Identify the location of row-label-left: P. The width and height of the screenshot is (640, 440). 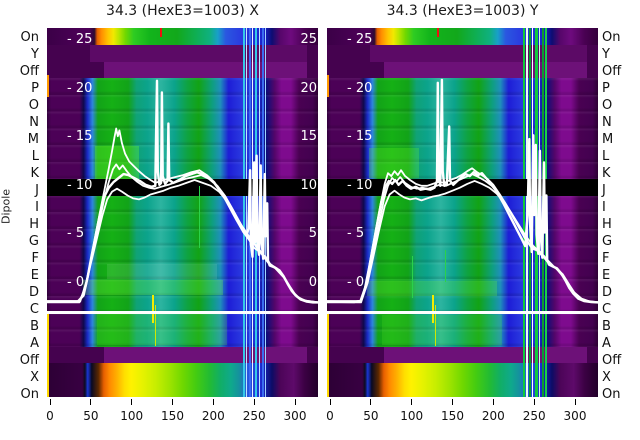
(35, 88).